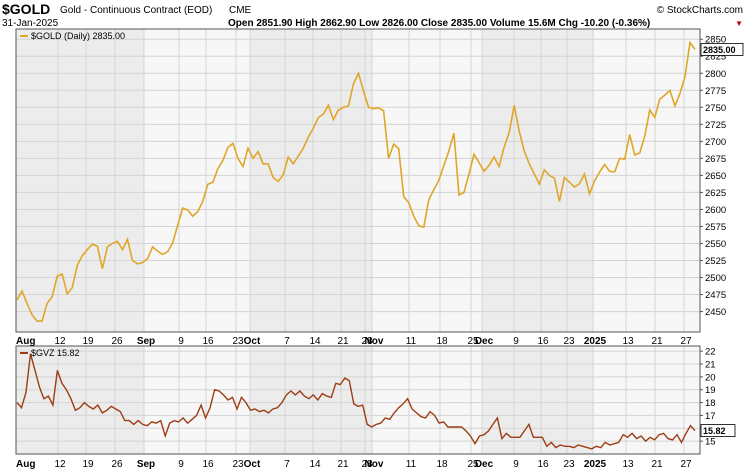 This screenshot has height=471, width=745. Describe the element at coordinates (442, 341) in the screenshot. I see `upper-x-label: 18` at that location.